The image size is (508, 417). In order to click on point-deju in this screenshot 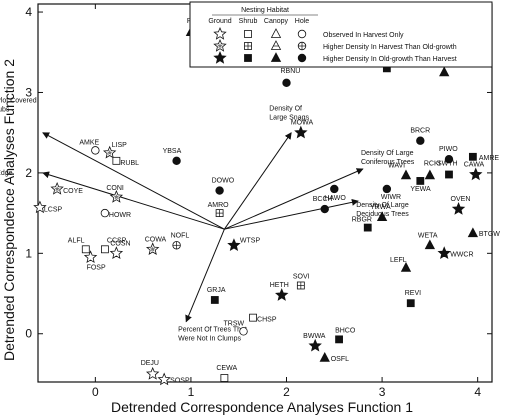, I will do `click(152, 373)`.